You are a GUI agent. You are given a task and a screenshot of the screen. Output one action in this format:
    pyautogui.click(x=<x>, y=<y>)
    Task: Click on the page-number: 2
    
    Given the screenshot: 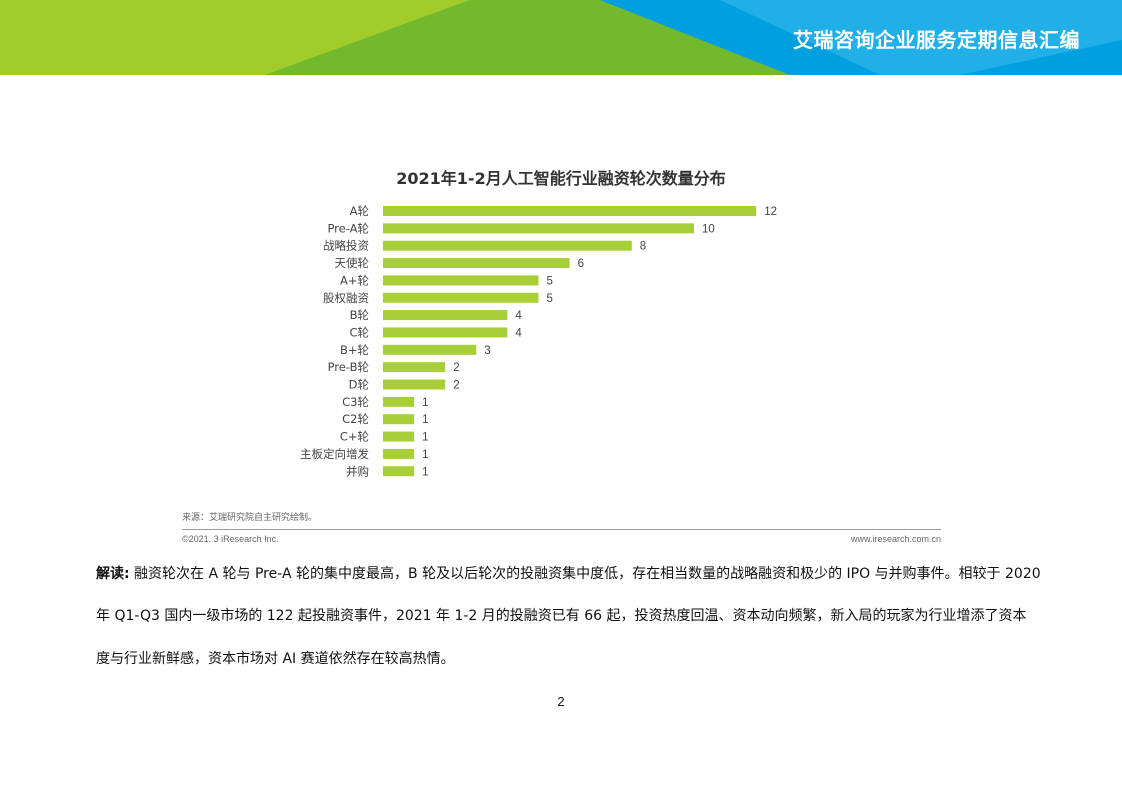 What is the action you would take?
    pyautogui.click(x=561, y=701)
    